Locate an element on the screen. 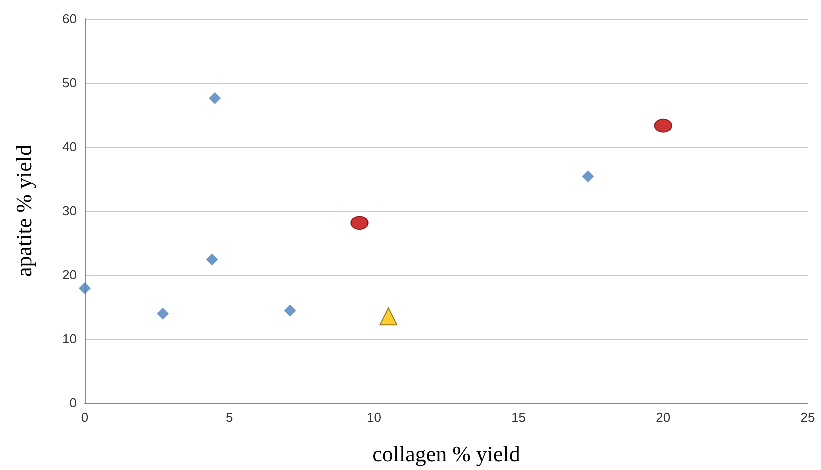 The width and height of the screenshot is (821, 470). x-axis-title: collagen % yield is located at coordinates (446, 454).